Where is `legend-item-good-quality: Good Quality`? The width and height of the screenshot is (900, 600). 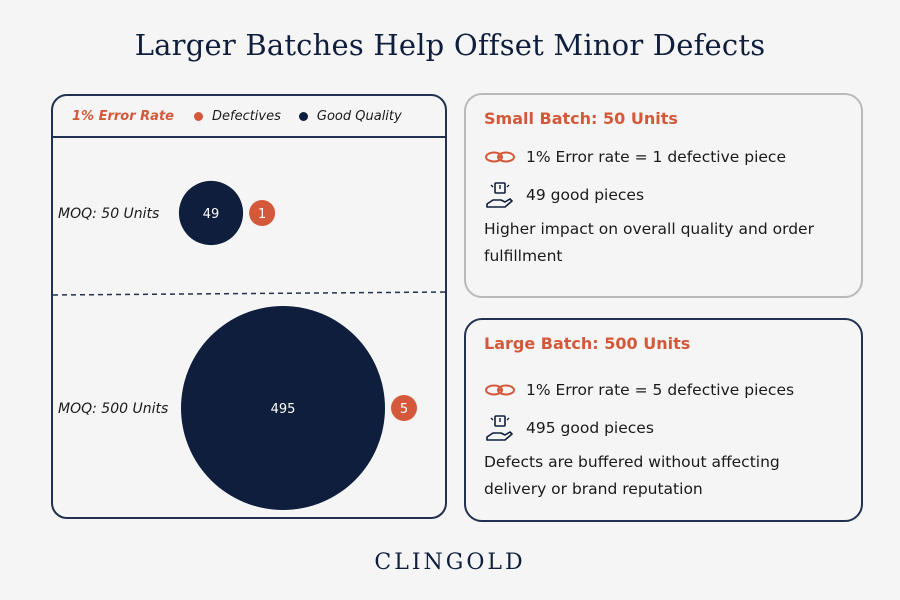 legend-item-good-quality: Good Quality is located at coordinates (350, 116).